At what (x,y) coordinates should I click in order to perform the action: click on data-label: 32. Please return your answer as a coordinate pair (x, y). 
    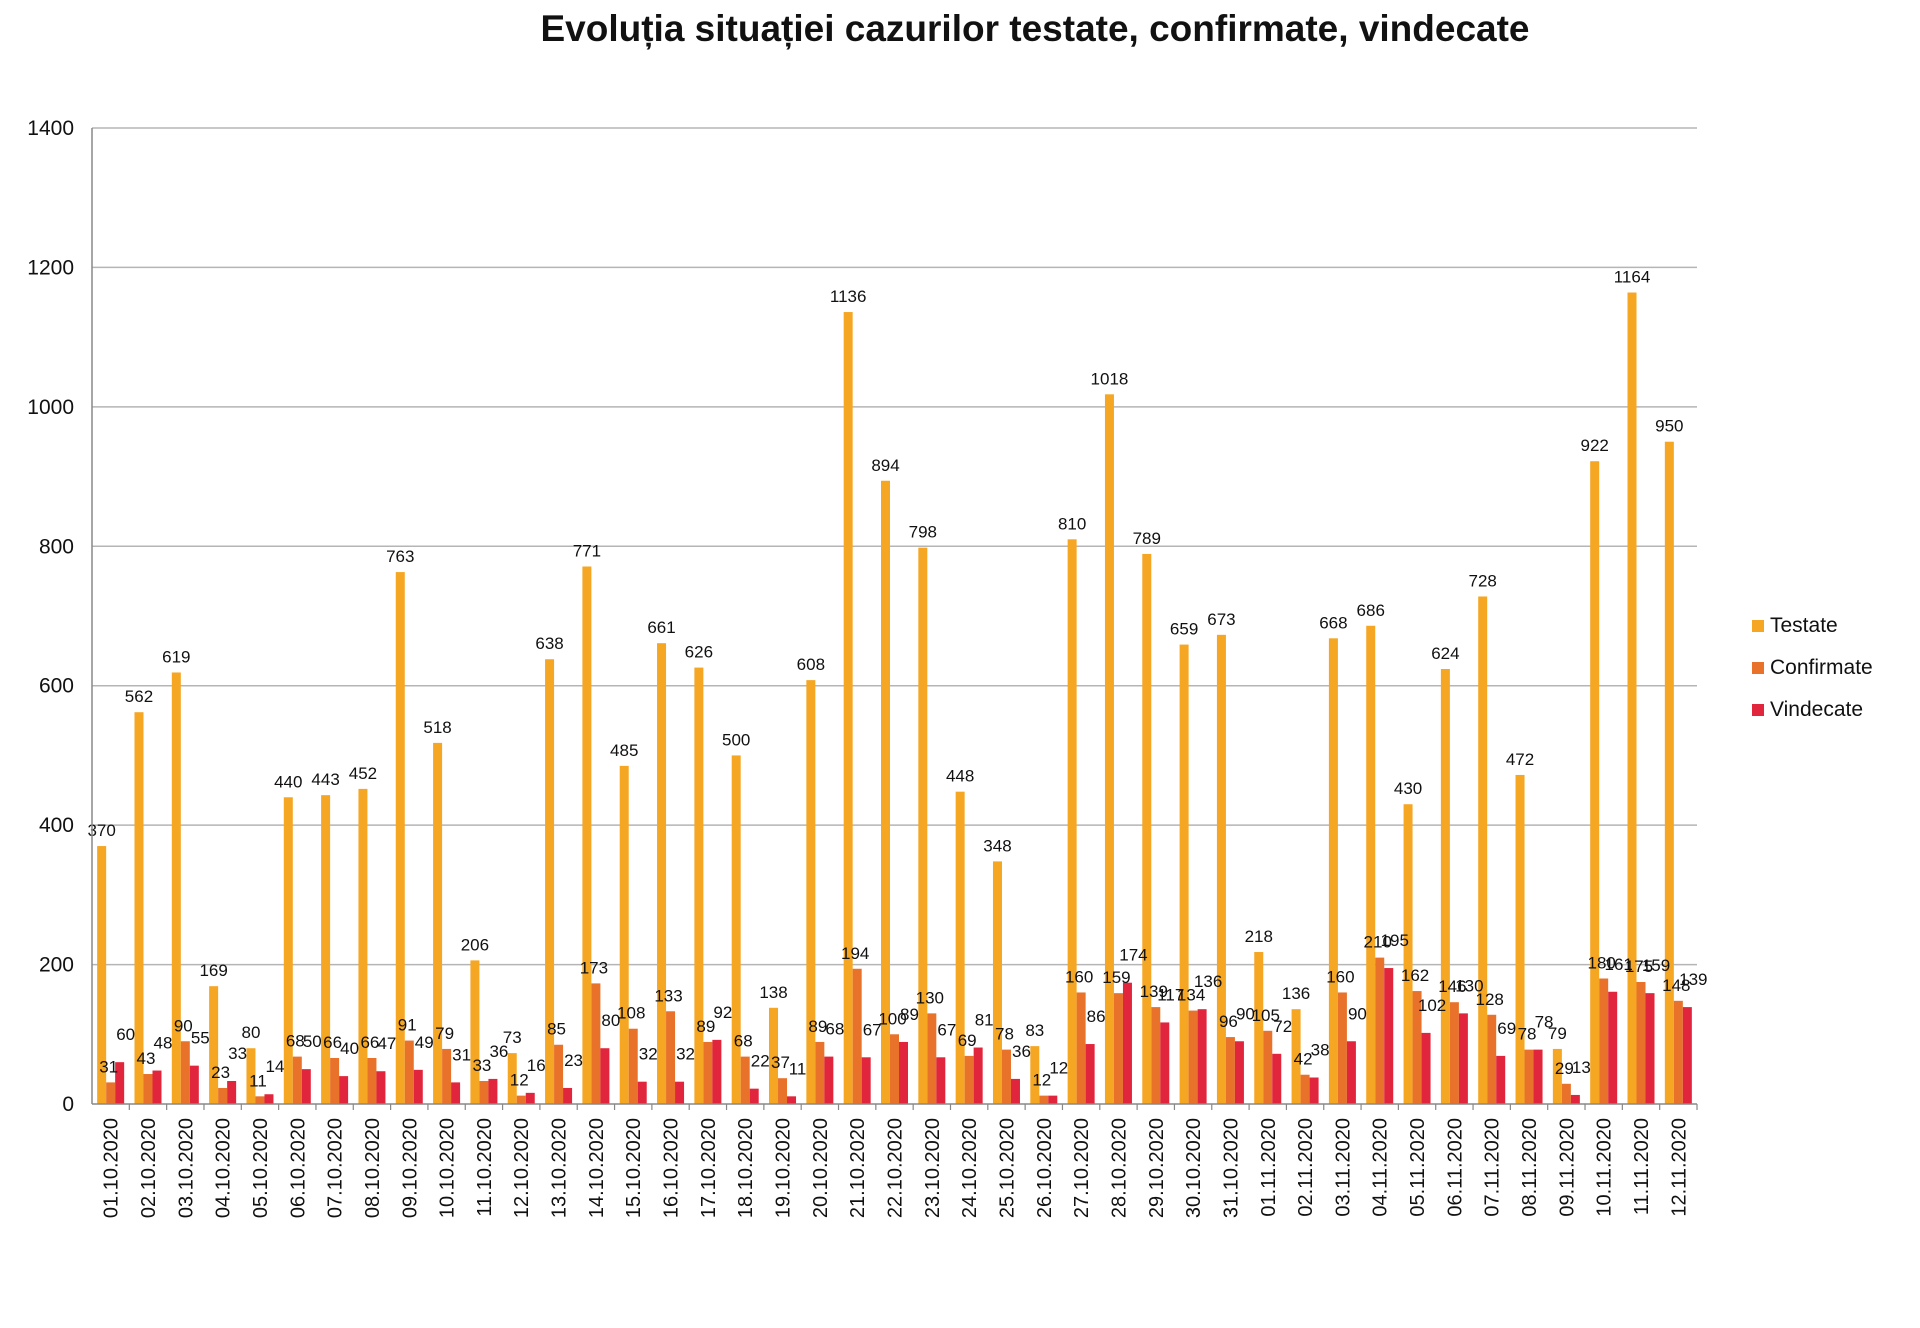
    Looking at the image, I should click on (685, 1054).